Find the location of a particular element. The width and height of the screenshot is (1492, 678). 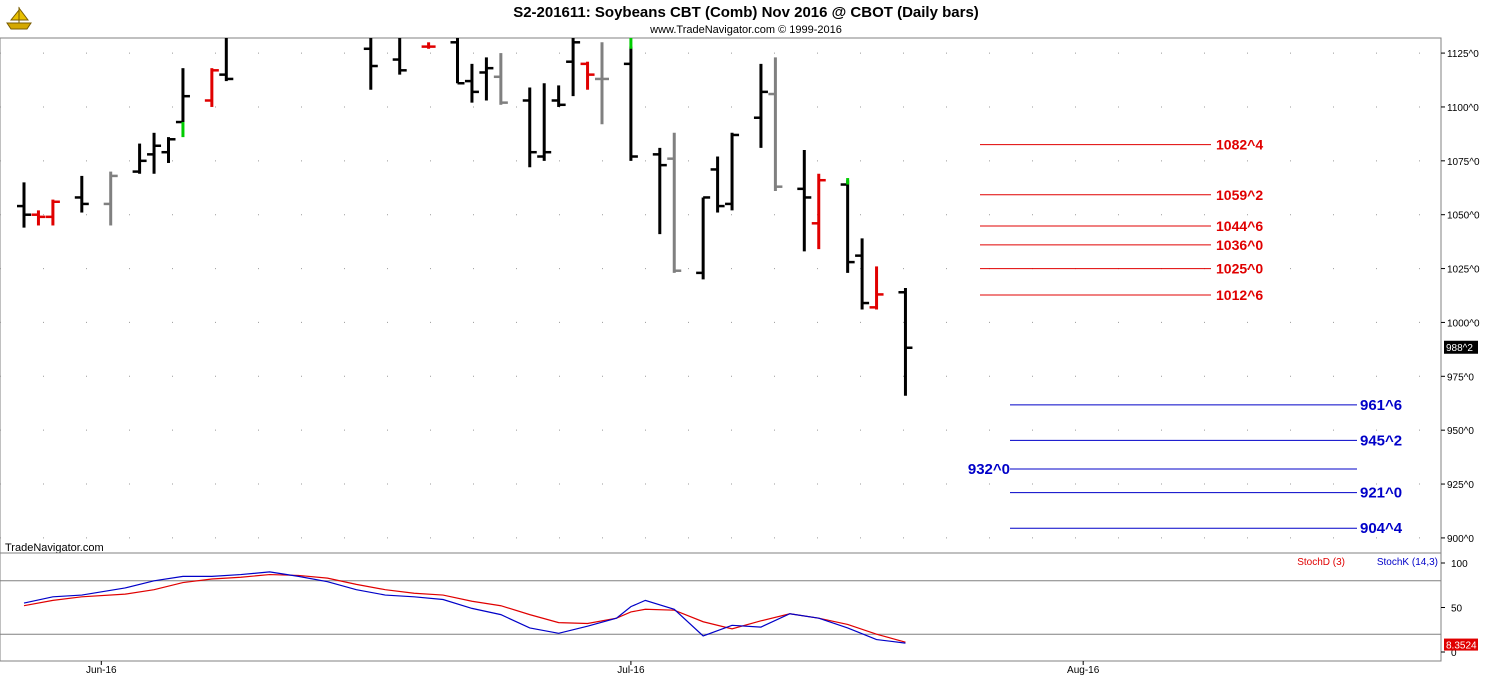

legend-stochk: StochK (14,3) is located at coordinates (1407, 562).